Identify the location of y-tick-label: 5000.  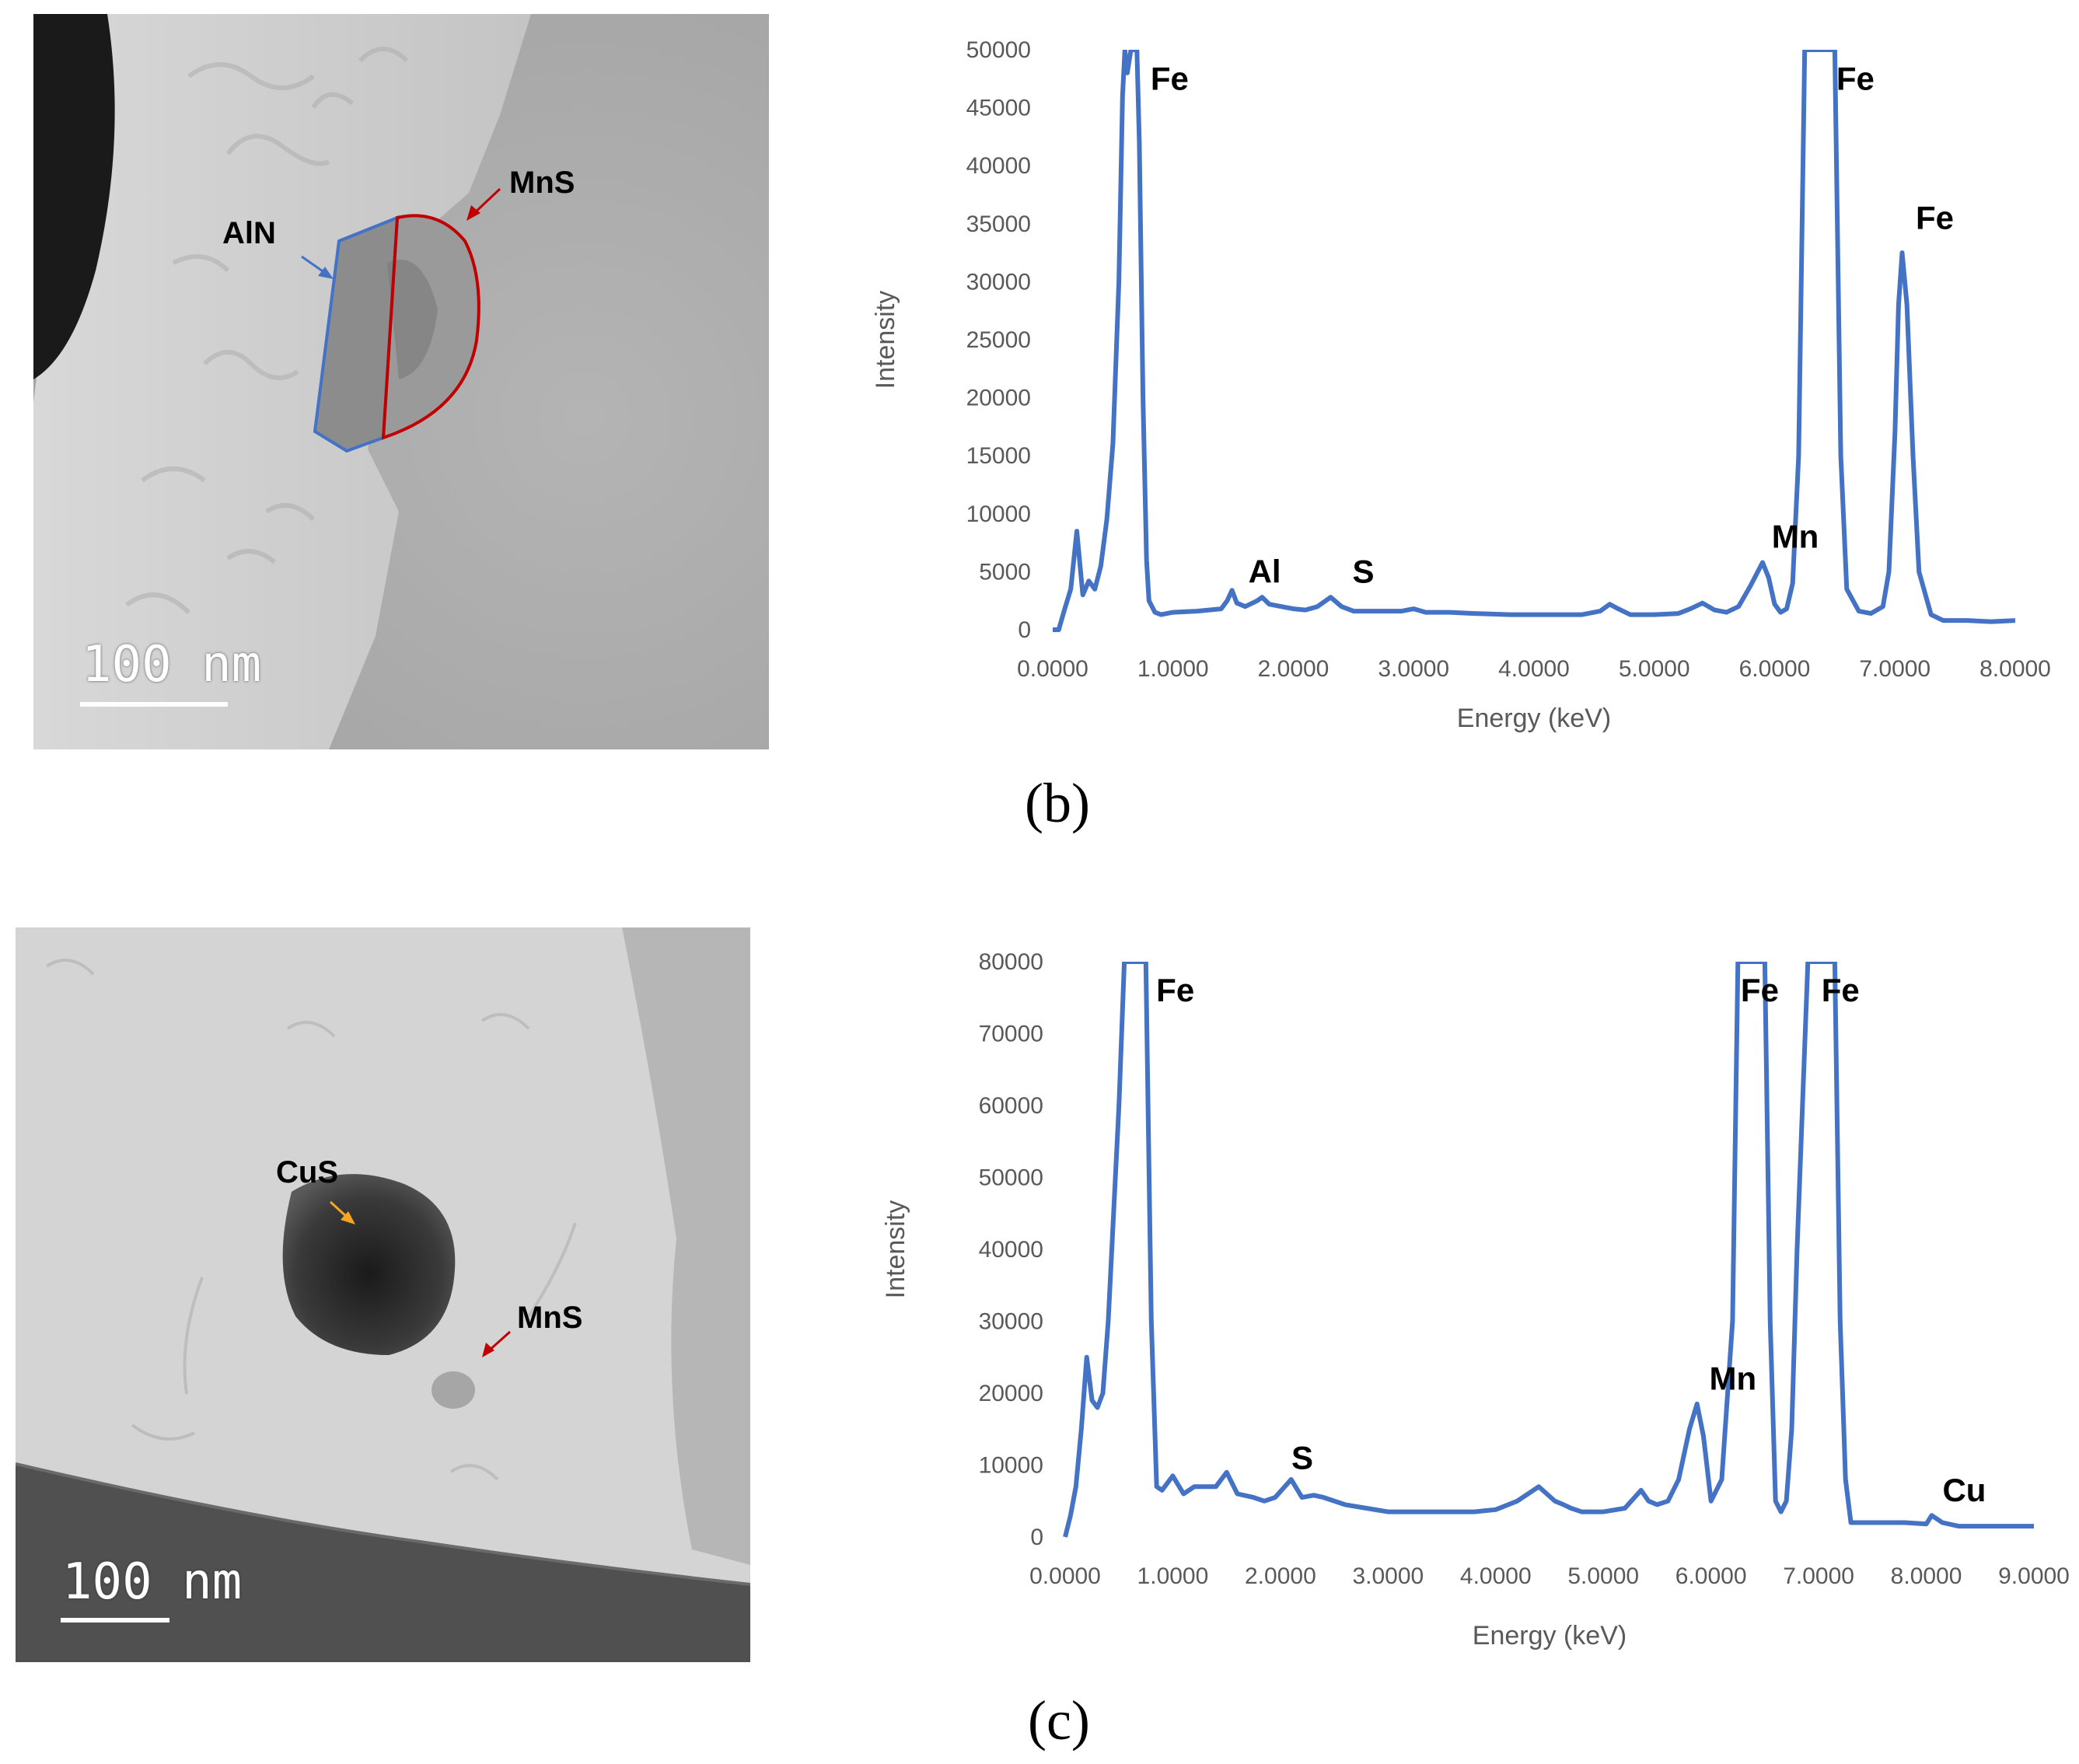
(1005, 572).